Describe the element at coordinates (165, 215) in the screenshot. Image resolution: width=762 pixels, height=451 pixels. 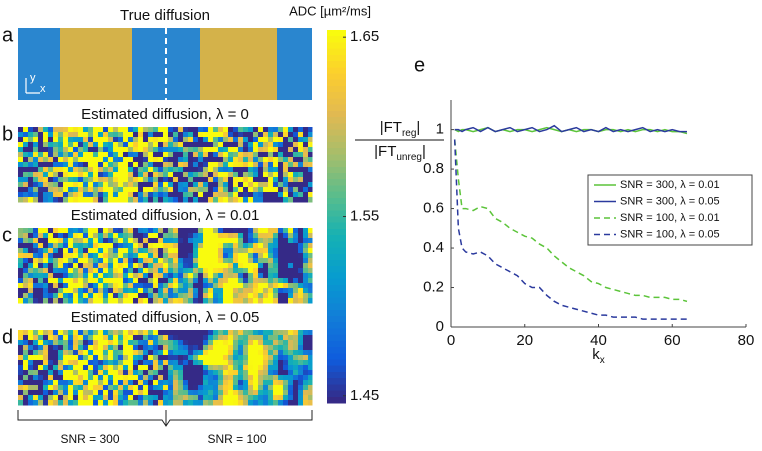
I see `panel-title: Estimated diffusion, λ = 0.01` at that location.